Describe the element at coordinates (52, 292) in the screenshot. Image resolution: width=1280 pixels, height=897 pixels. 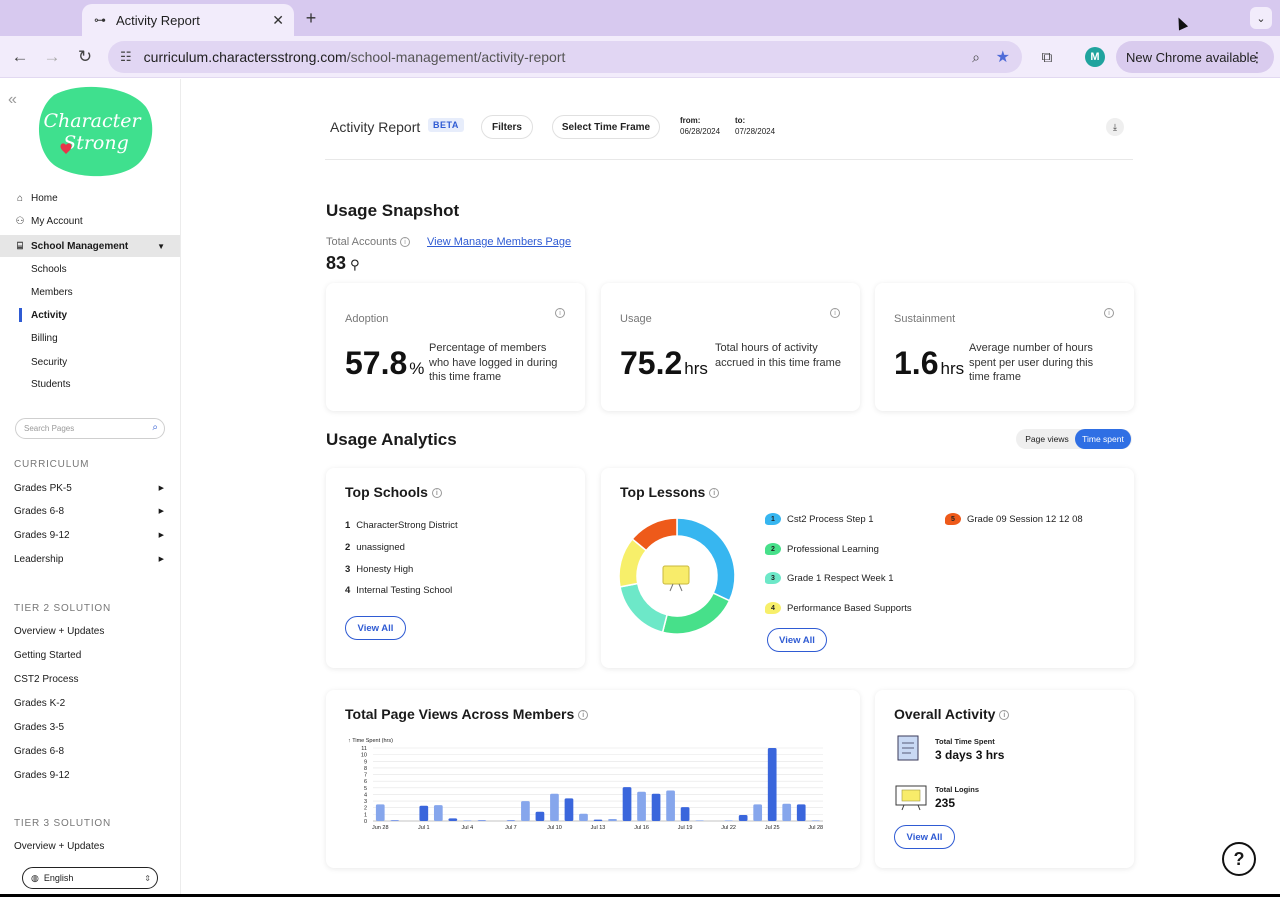
I see `sidebar-subitem-members: Members` at that location.